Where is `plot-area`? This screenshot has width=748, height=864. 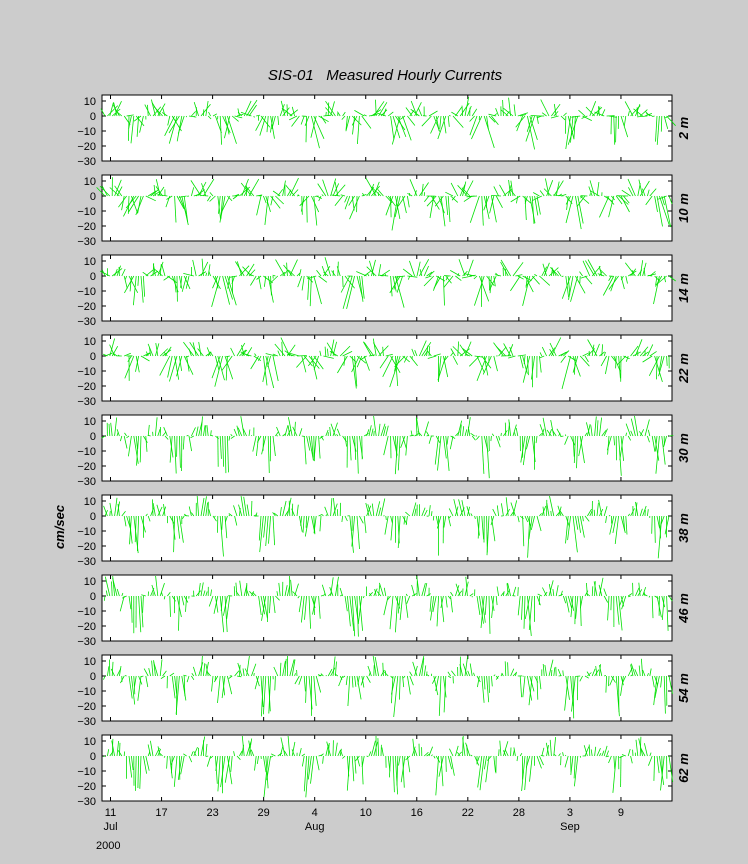
plot-area is located at coordinates (387, 208).